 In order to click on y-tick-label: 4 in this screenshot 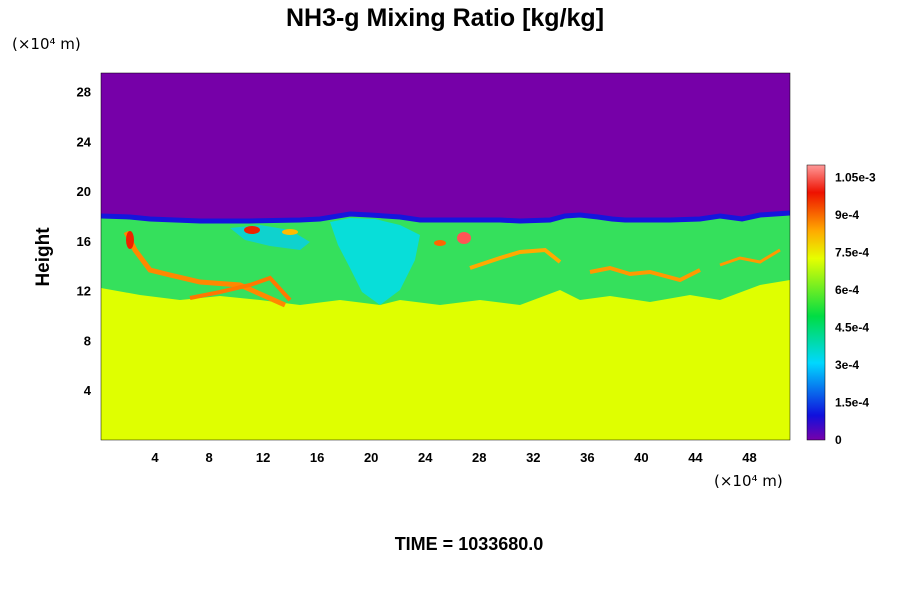, I will do `click(88, 390)`.